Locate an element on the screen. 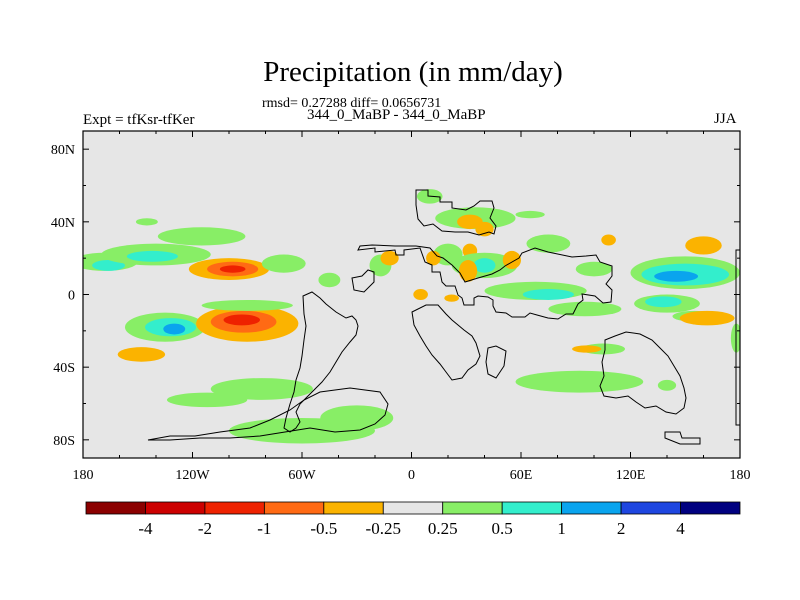 This screenshot has height=600, width=800. y-tick-label: 80S is located at coordinates (64, 441).